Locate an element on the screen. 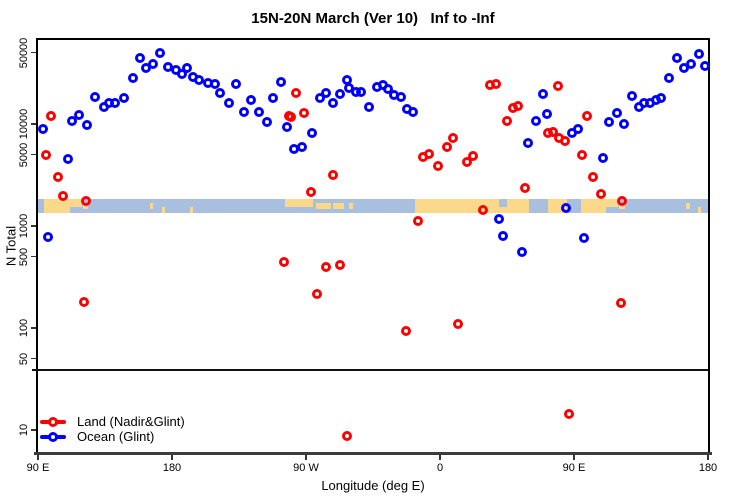 The image size is (750, 500). legend-item-land: Land (Nadir&Glint) is located at coordinates (140, 421).